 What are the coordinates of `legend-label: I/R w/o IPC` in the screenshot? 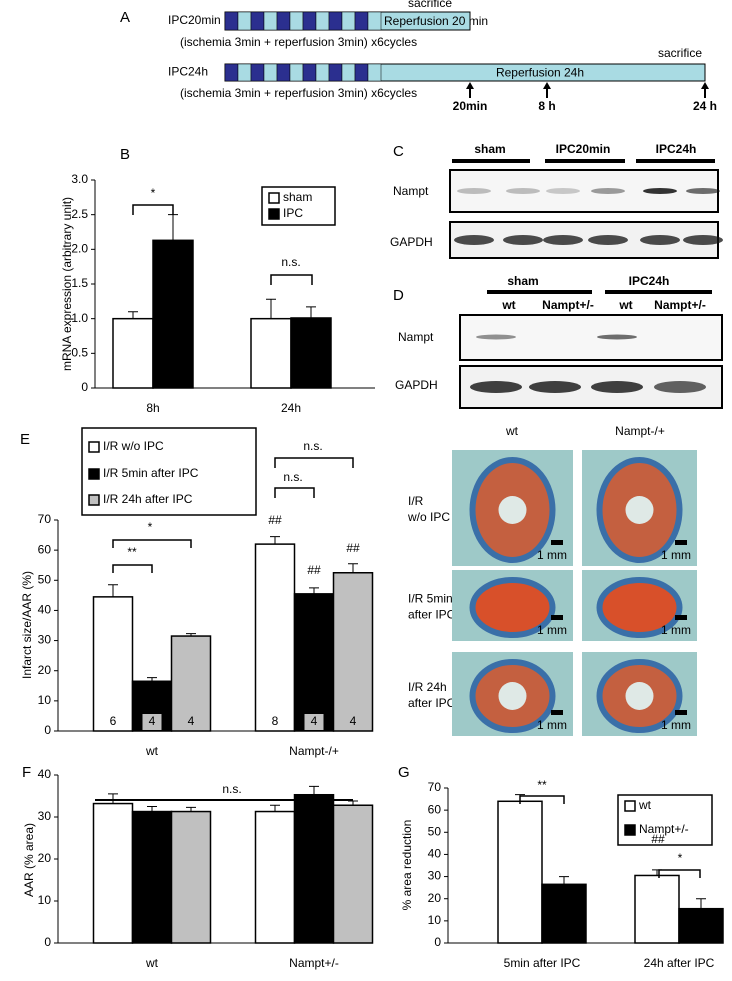 It's located at (133, 446).